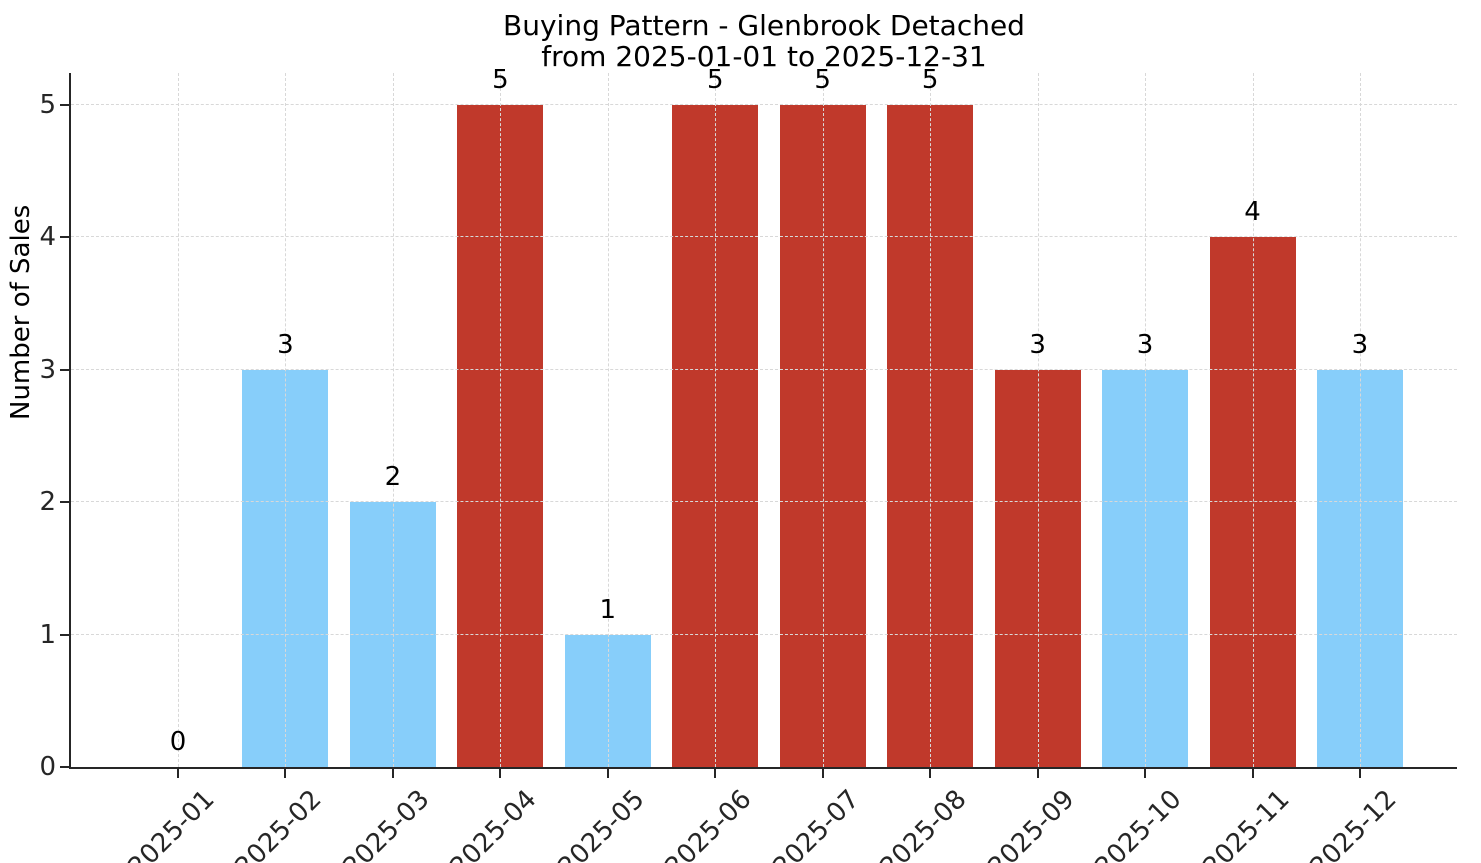 The image size is (1481, 863). I want to click on bar-value-label-2025-10: 3, so click(1145, 344).